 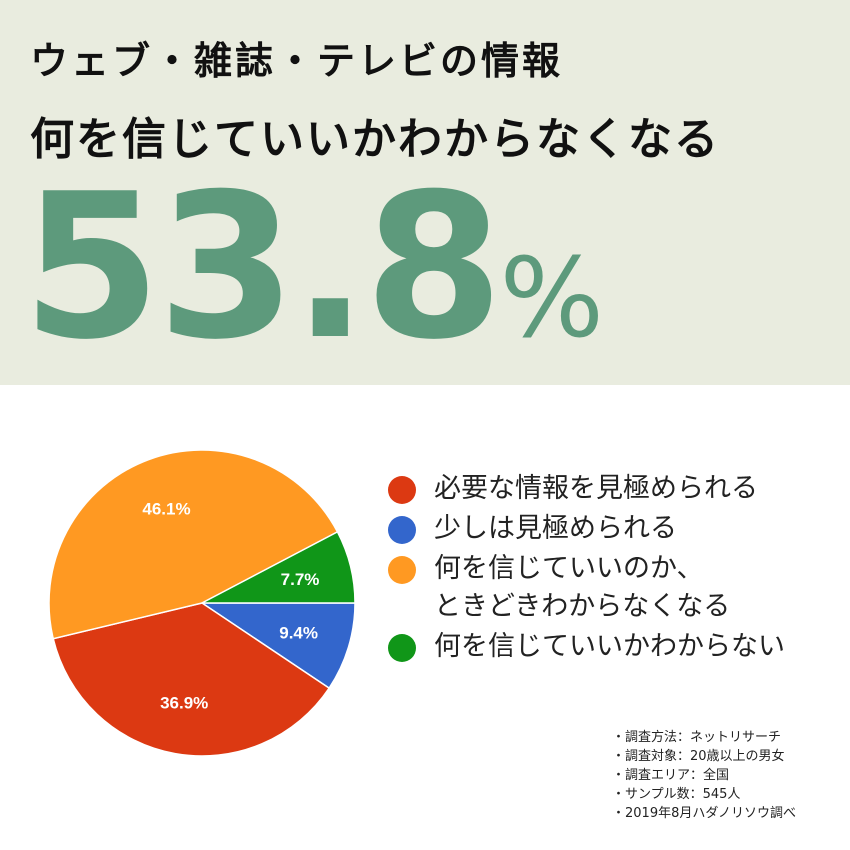 What do you see at coordinates (609, 646) in the screenshot?
I see `legend-label: 何を信じていいかわからない` at bounding box center [609, 646].